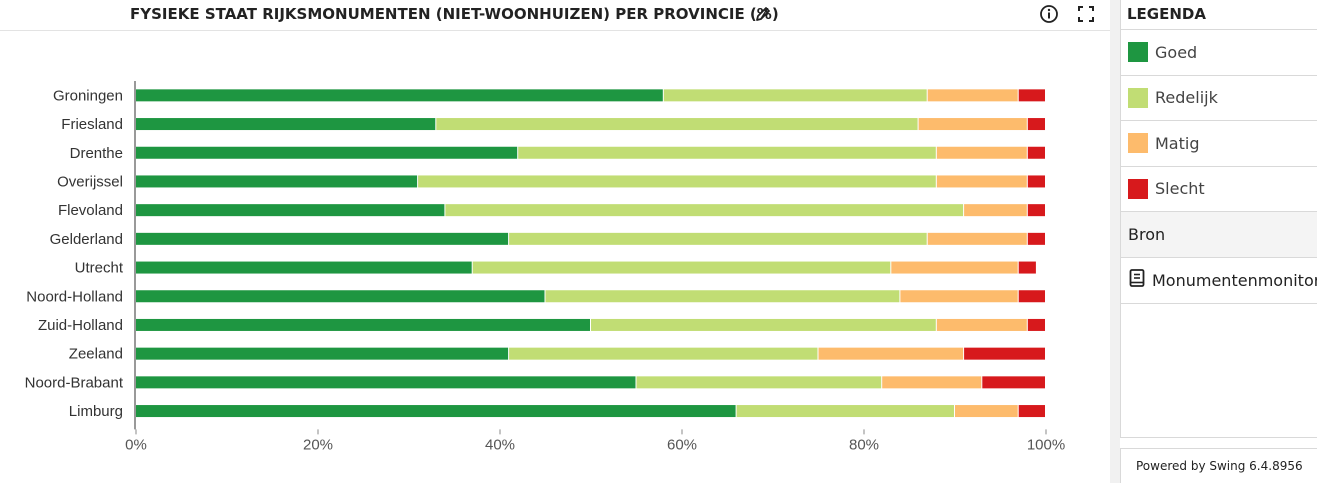 This screenshot has height=483, width=1317. What do you see at coordinates (864, 444) in the screenshot?
I see `x-tick-label: 80%` at bounding box center [864, 444].